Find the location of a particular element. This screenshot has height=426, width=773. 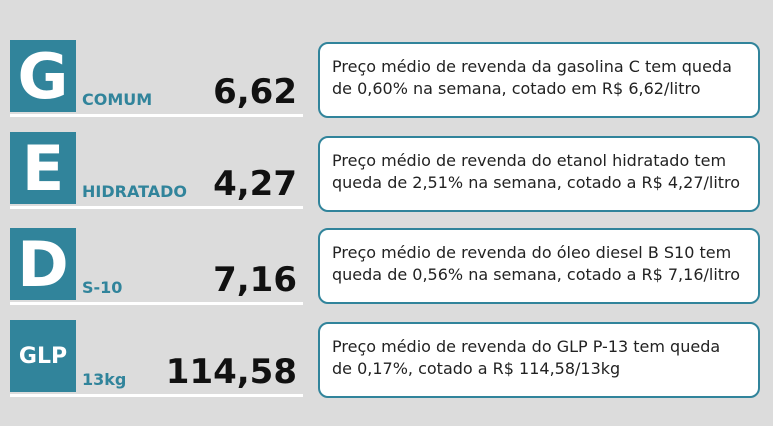

fuel-price: 114,58 is located at coordinates (231, 372).